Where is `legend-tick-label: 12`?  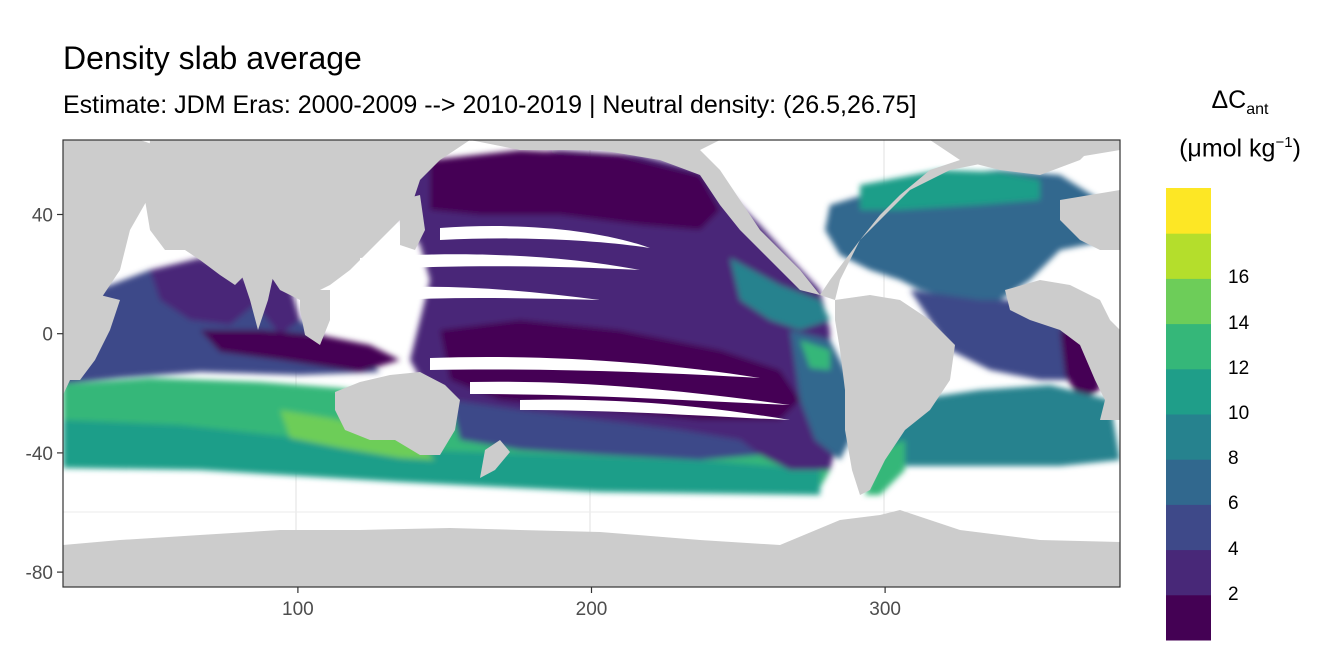 legend-tick-label: 12 is located at coordinates (1239, 368).